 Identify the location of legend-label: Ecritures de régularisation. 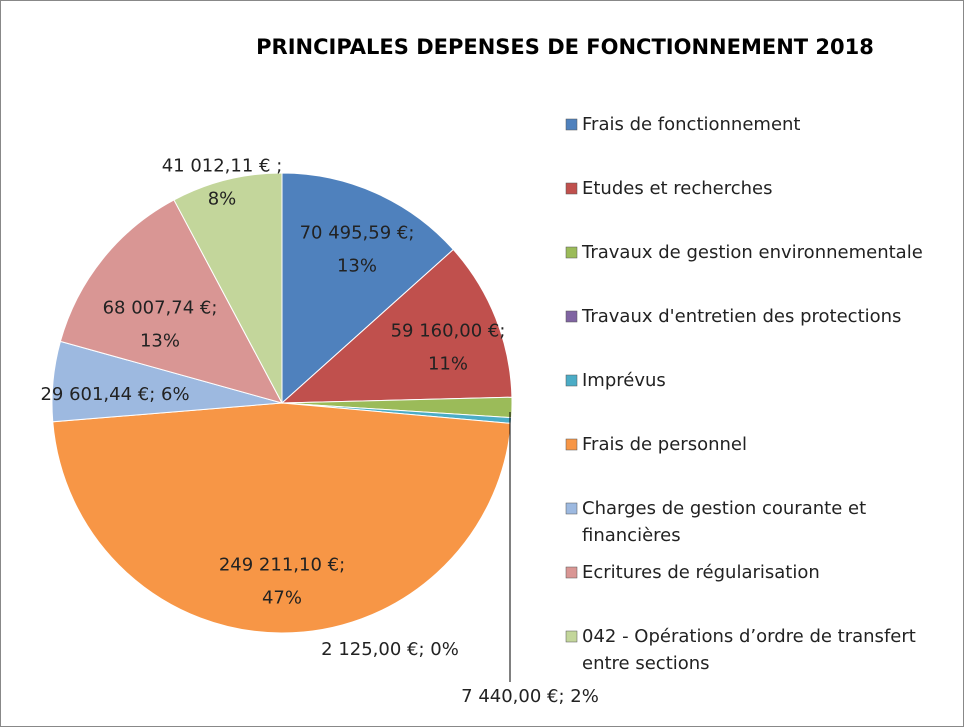
(701, 572).